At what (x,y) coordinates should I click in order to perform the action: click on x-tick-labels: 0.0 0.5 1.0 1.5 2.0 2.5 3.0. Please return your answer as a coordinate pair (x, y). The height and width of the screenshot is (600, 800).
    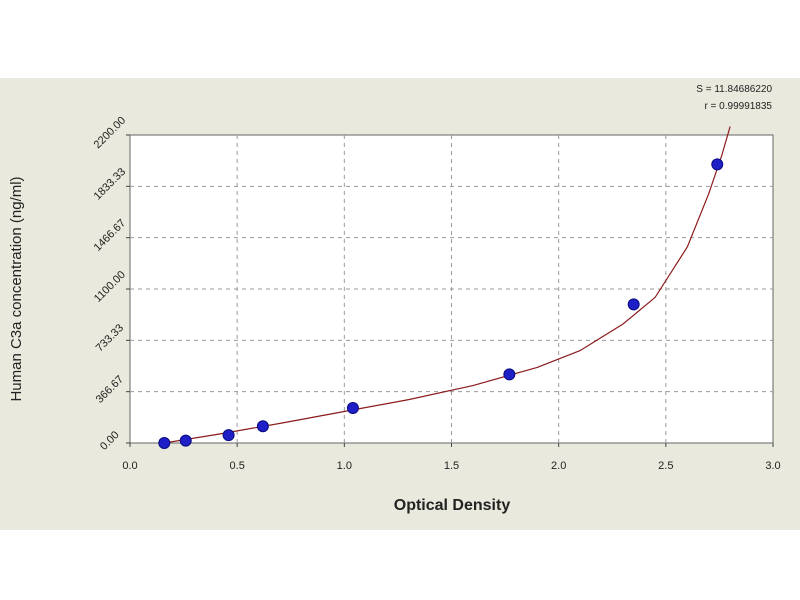
    Looking at the image, I should click on (451, 466).